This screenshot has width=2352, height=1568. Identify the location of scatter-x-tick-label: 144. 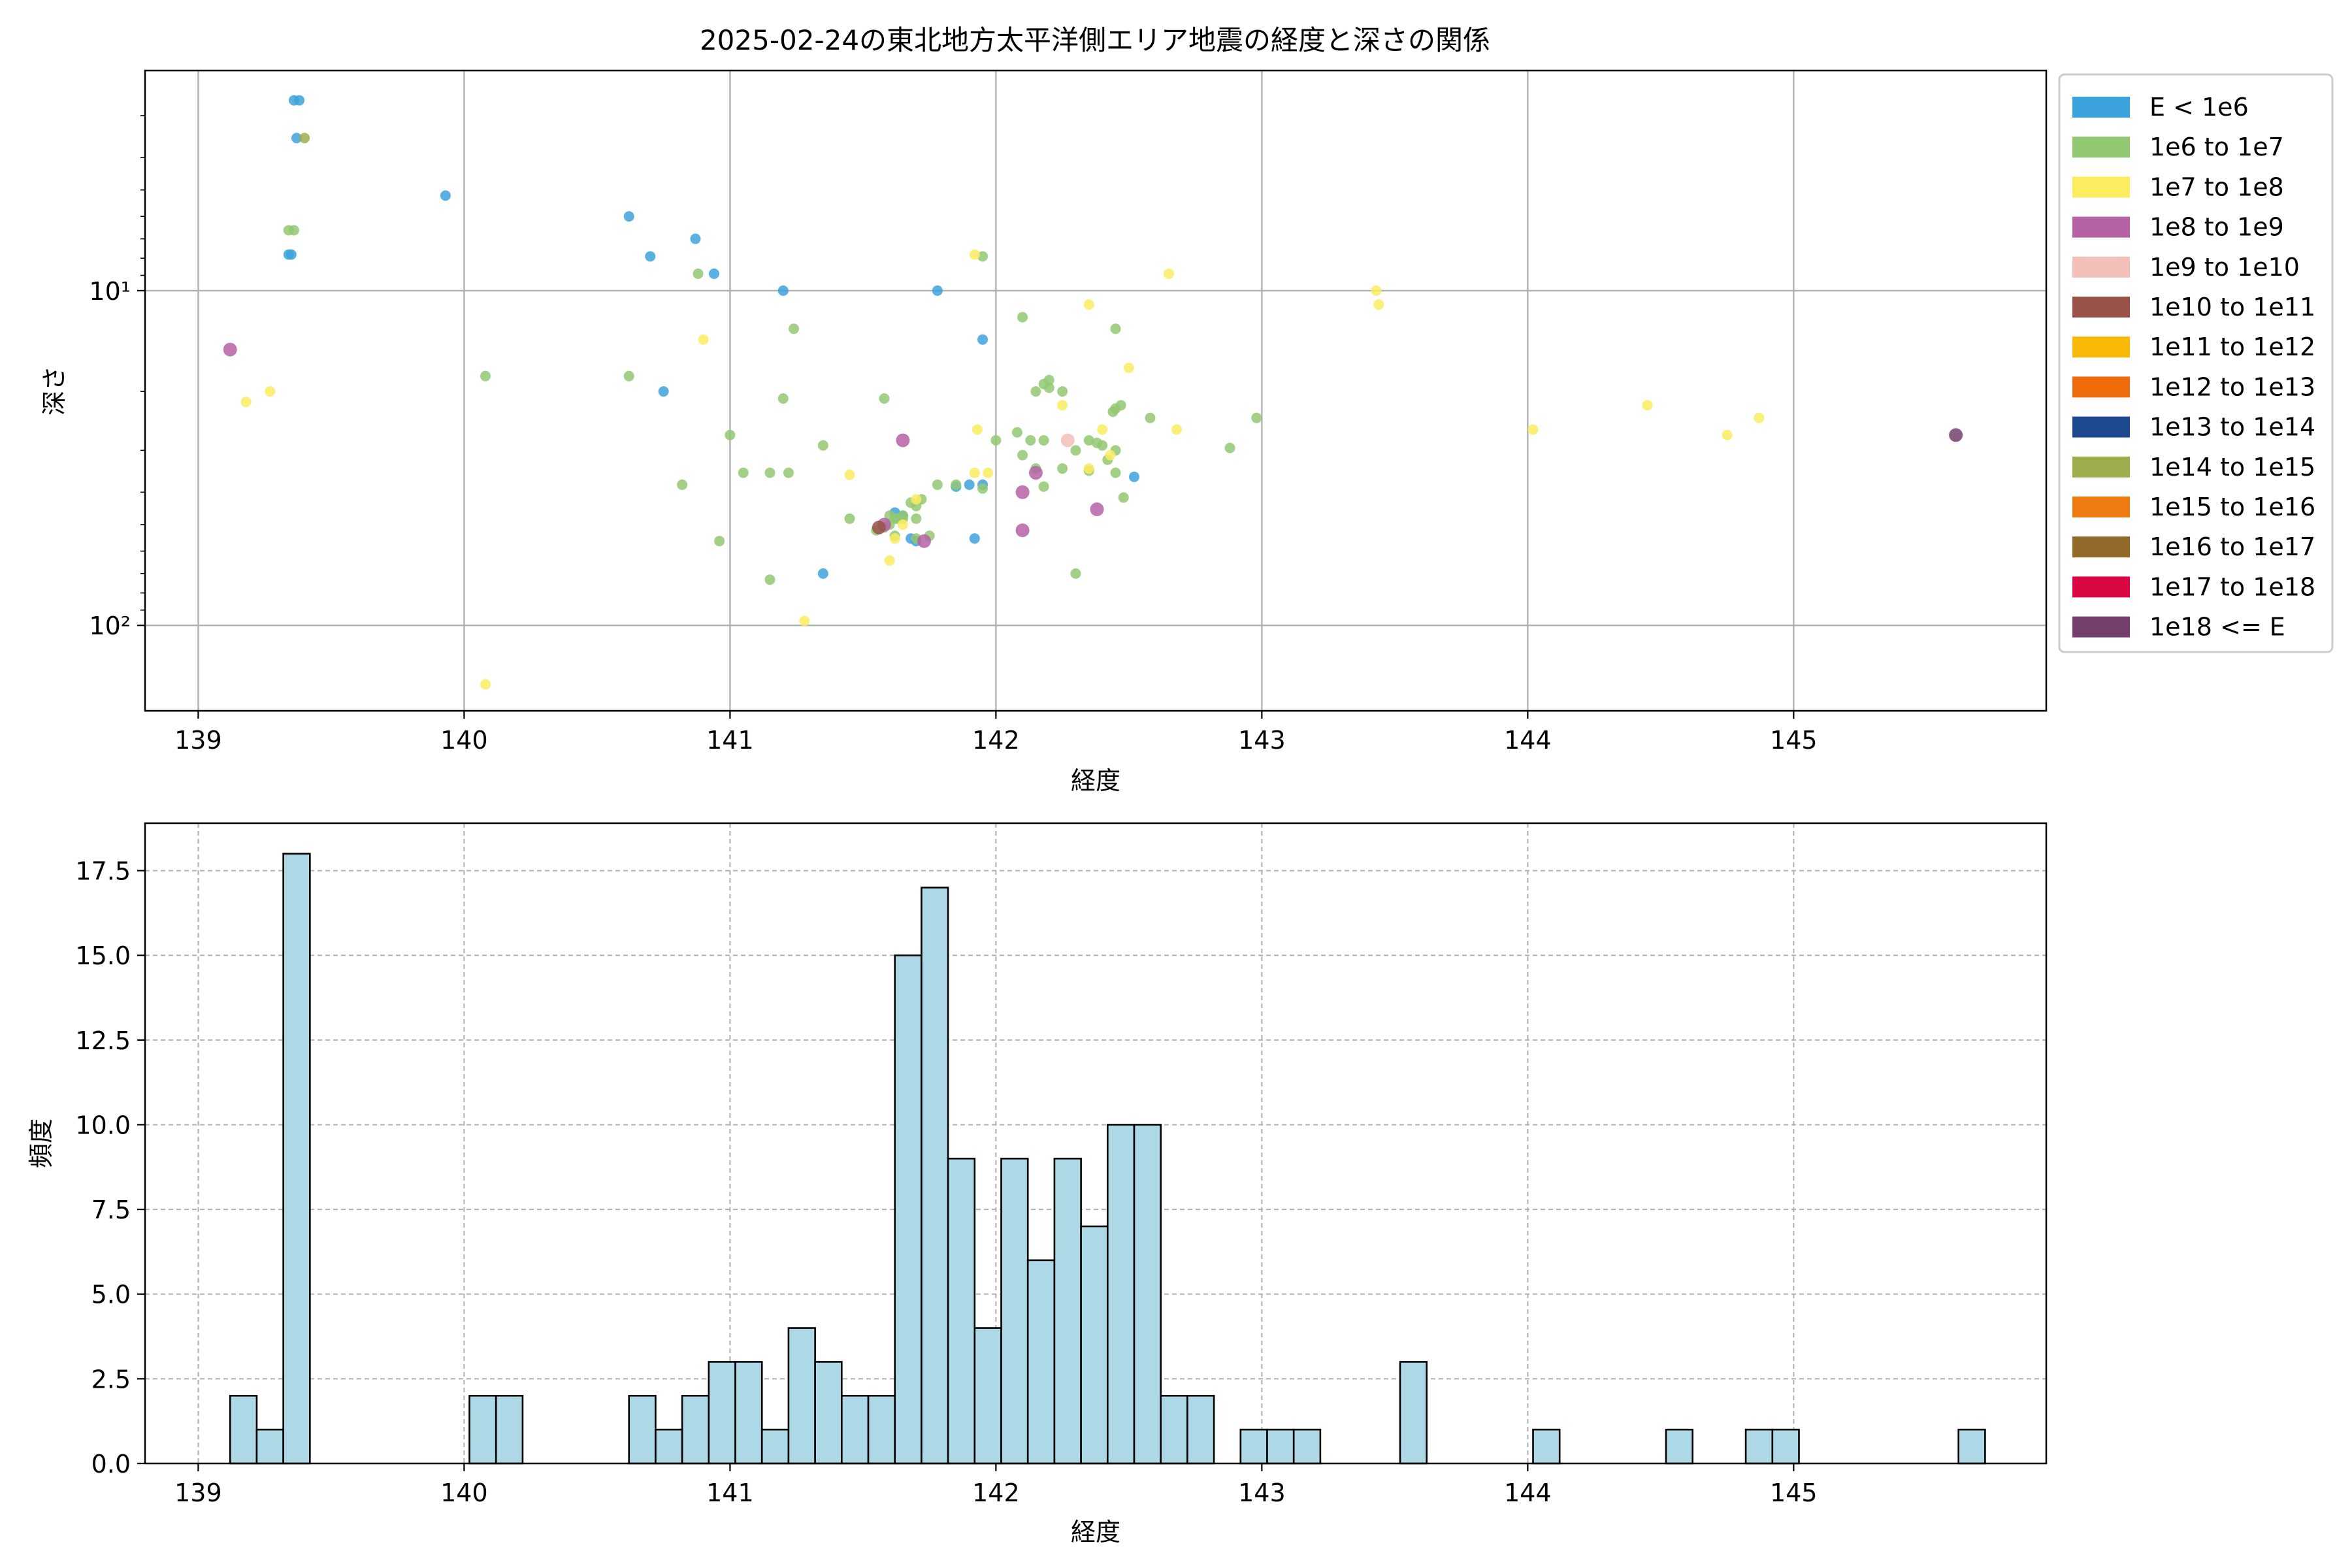
(1528, 740).